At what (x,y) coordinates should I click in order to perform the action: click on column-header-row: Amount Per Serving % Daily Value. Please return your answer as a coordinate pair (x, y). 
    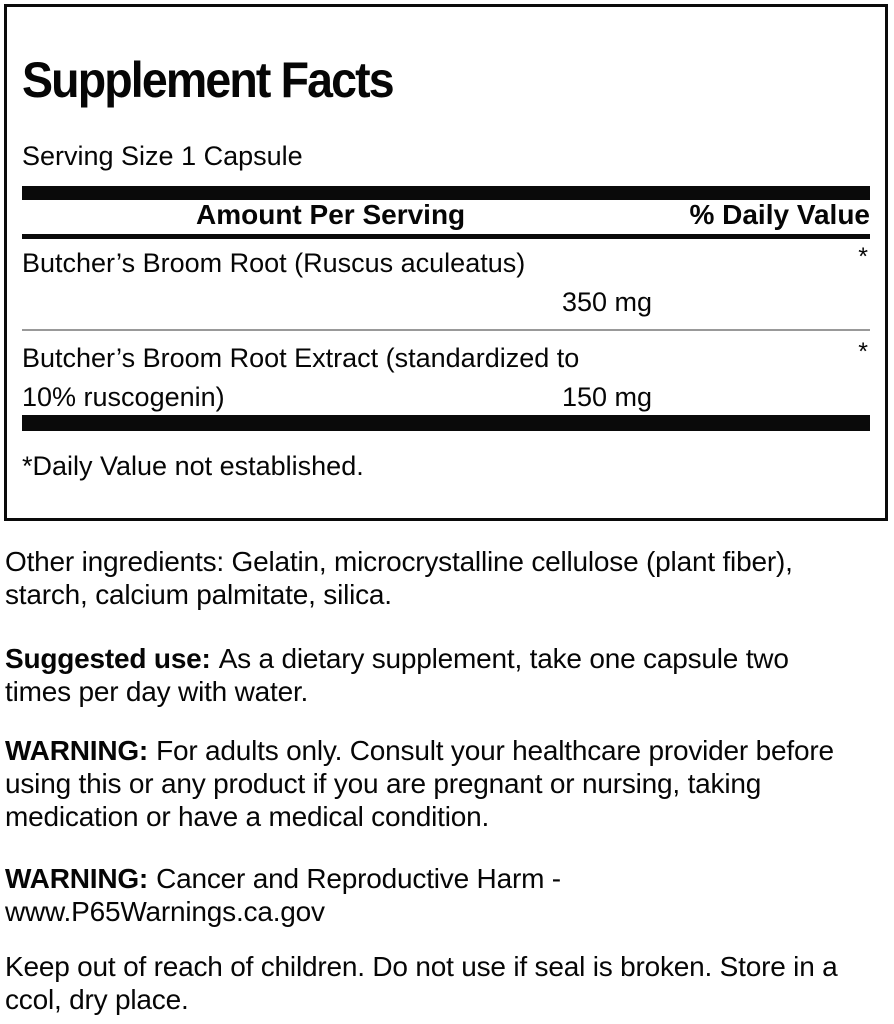
    Looking at the image, I should click on (446, 215).